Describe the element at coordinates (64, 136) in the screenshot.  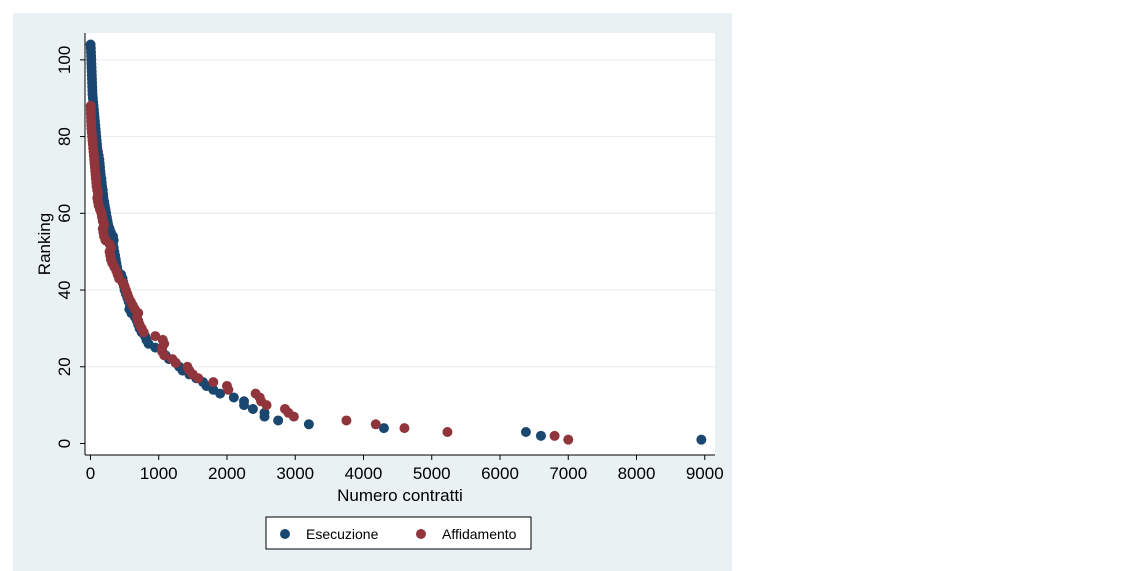
I see `y-tick-label: 80` at that location.